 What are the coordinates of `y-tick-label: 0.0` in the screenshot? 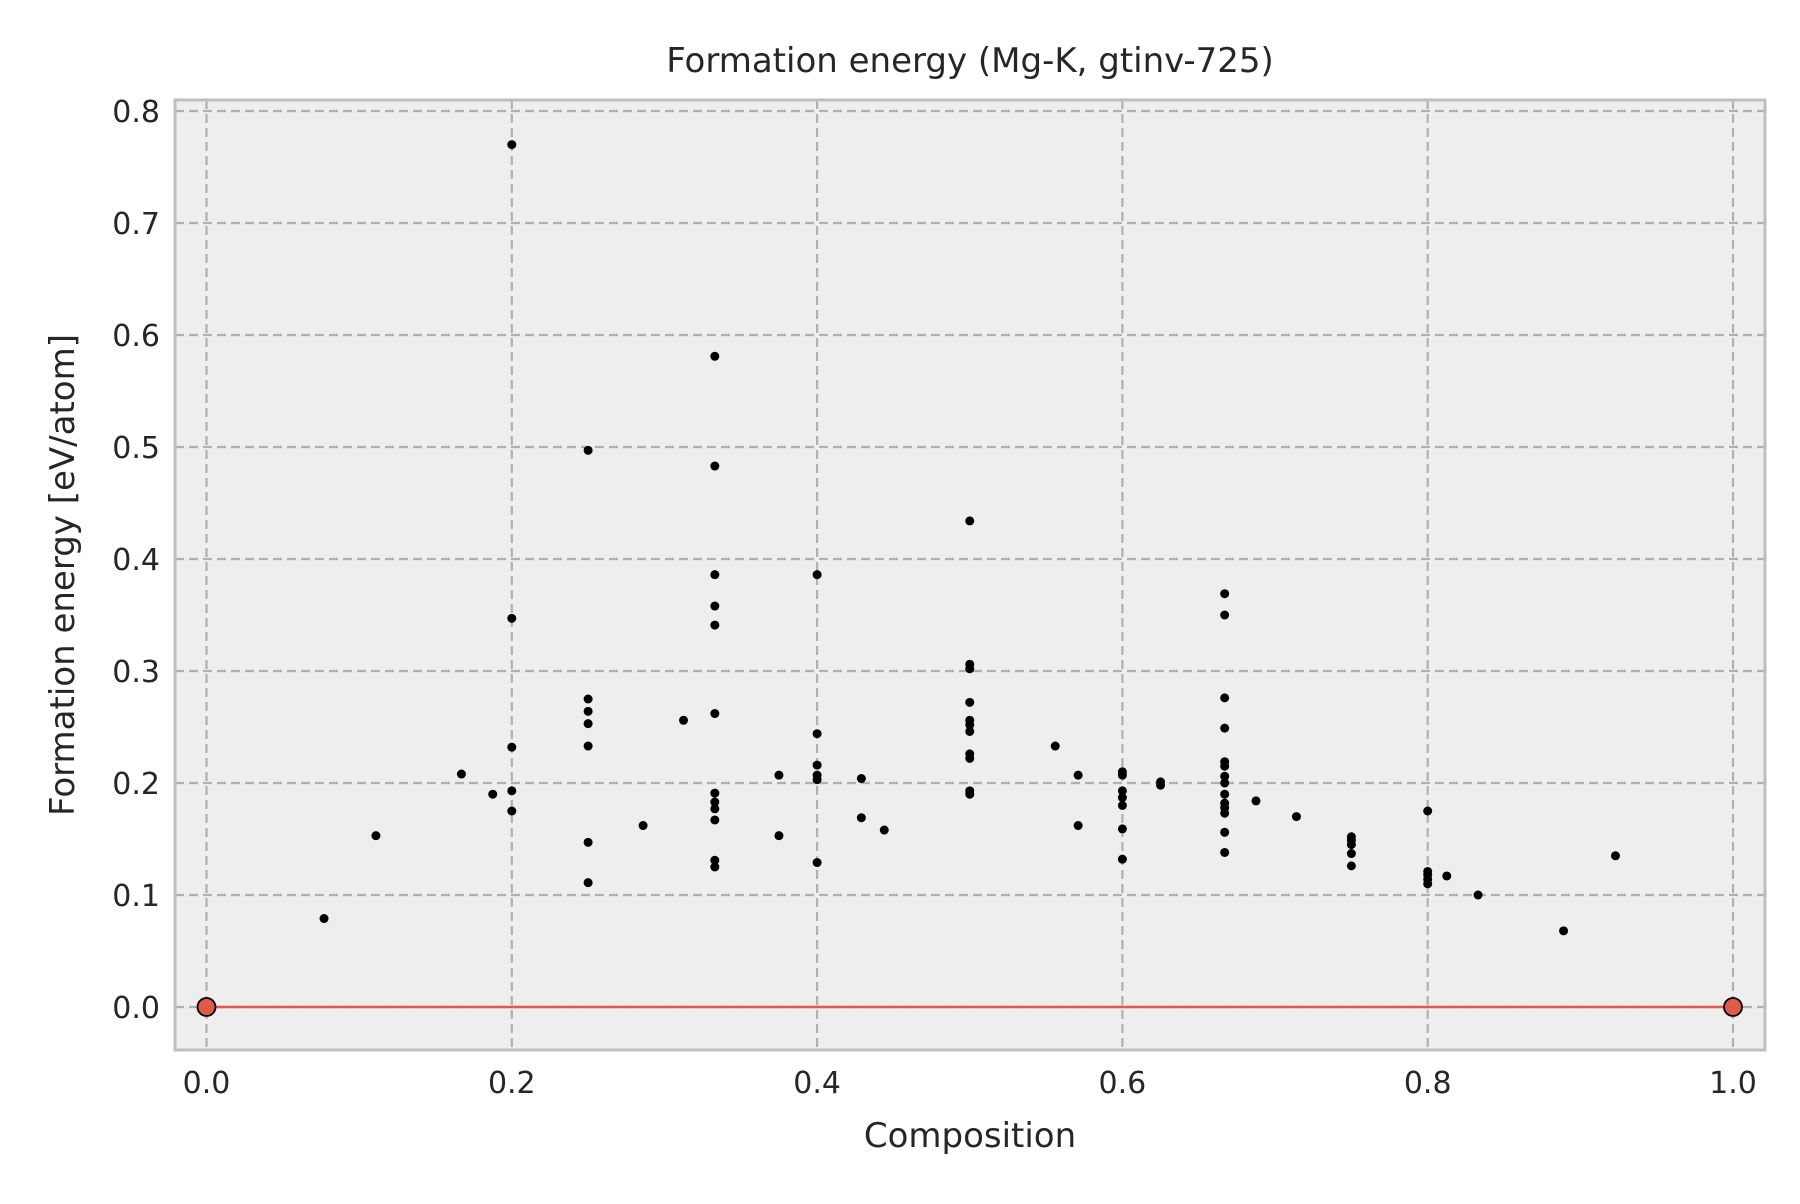 It's located at (136, 1008).